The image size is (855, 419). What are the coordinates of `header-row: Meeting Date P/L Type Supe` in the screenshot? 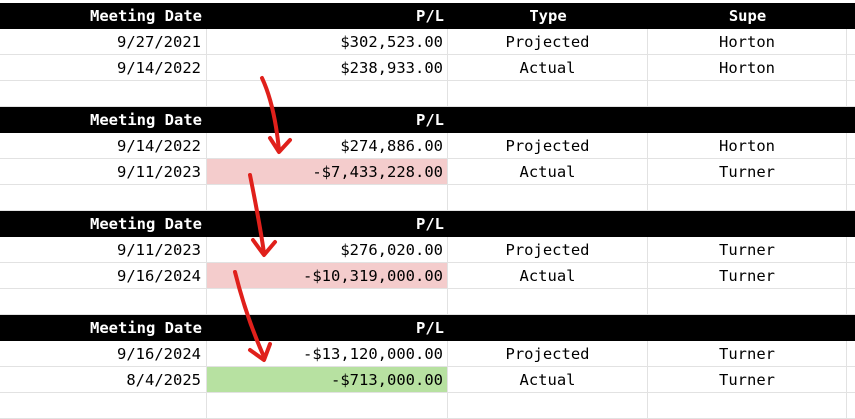 It's located at (427, 16).